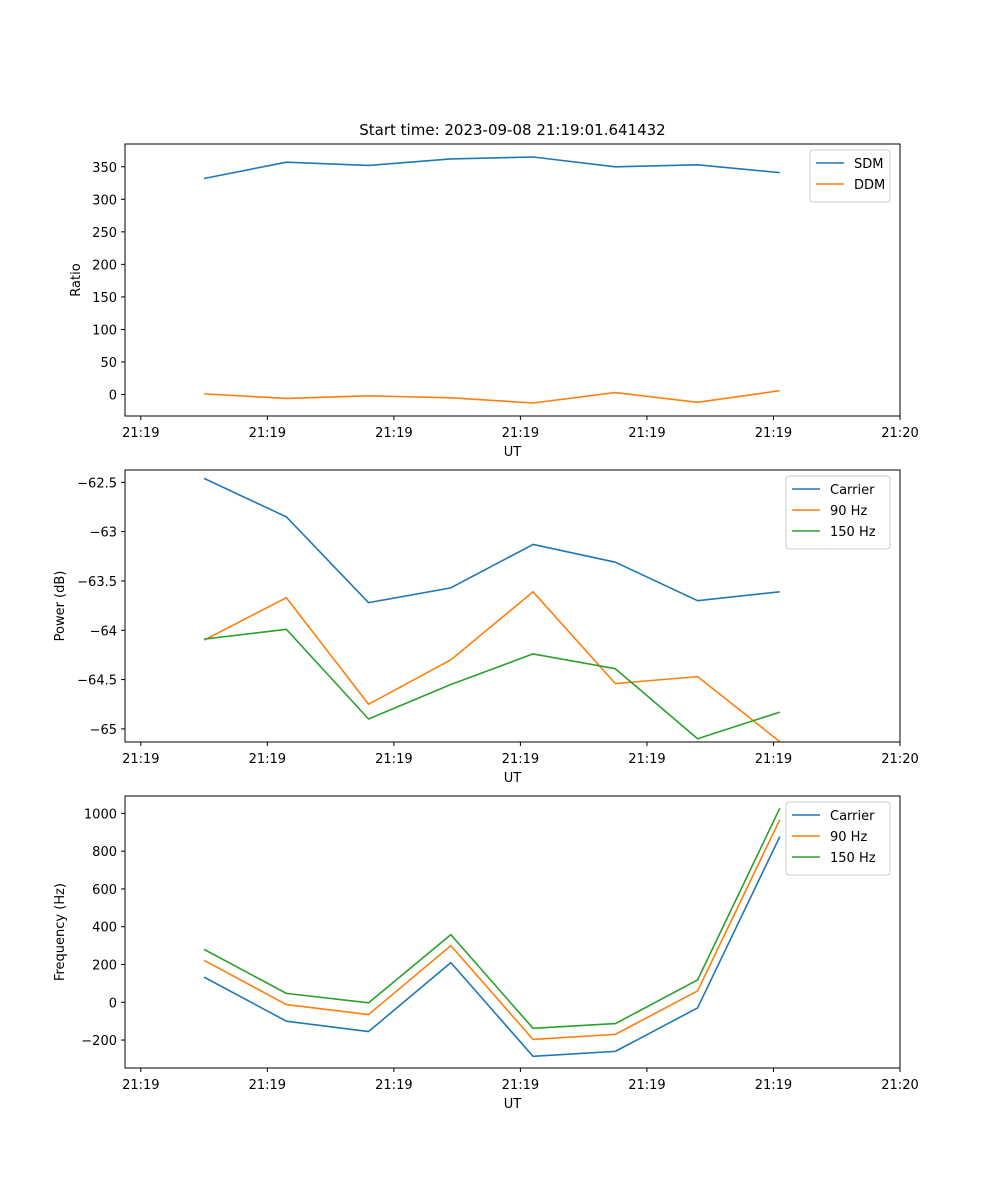  Describe the element at coordinates (76, 279) in the screenshot. I see `y-axis-label: Ratio` at that location.